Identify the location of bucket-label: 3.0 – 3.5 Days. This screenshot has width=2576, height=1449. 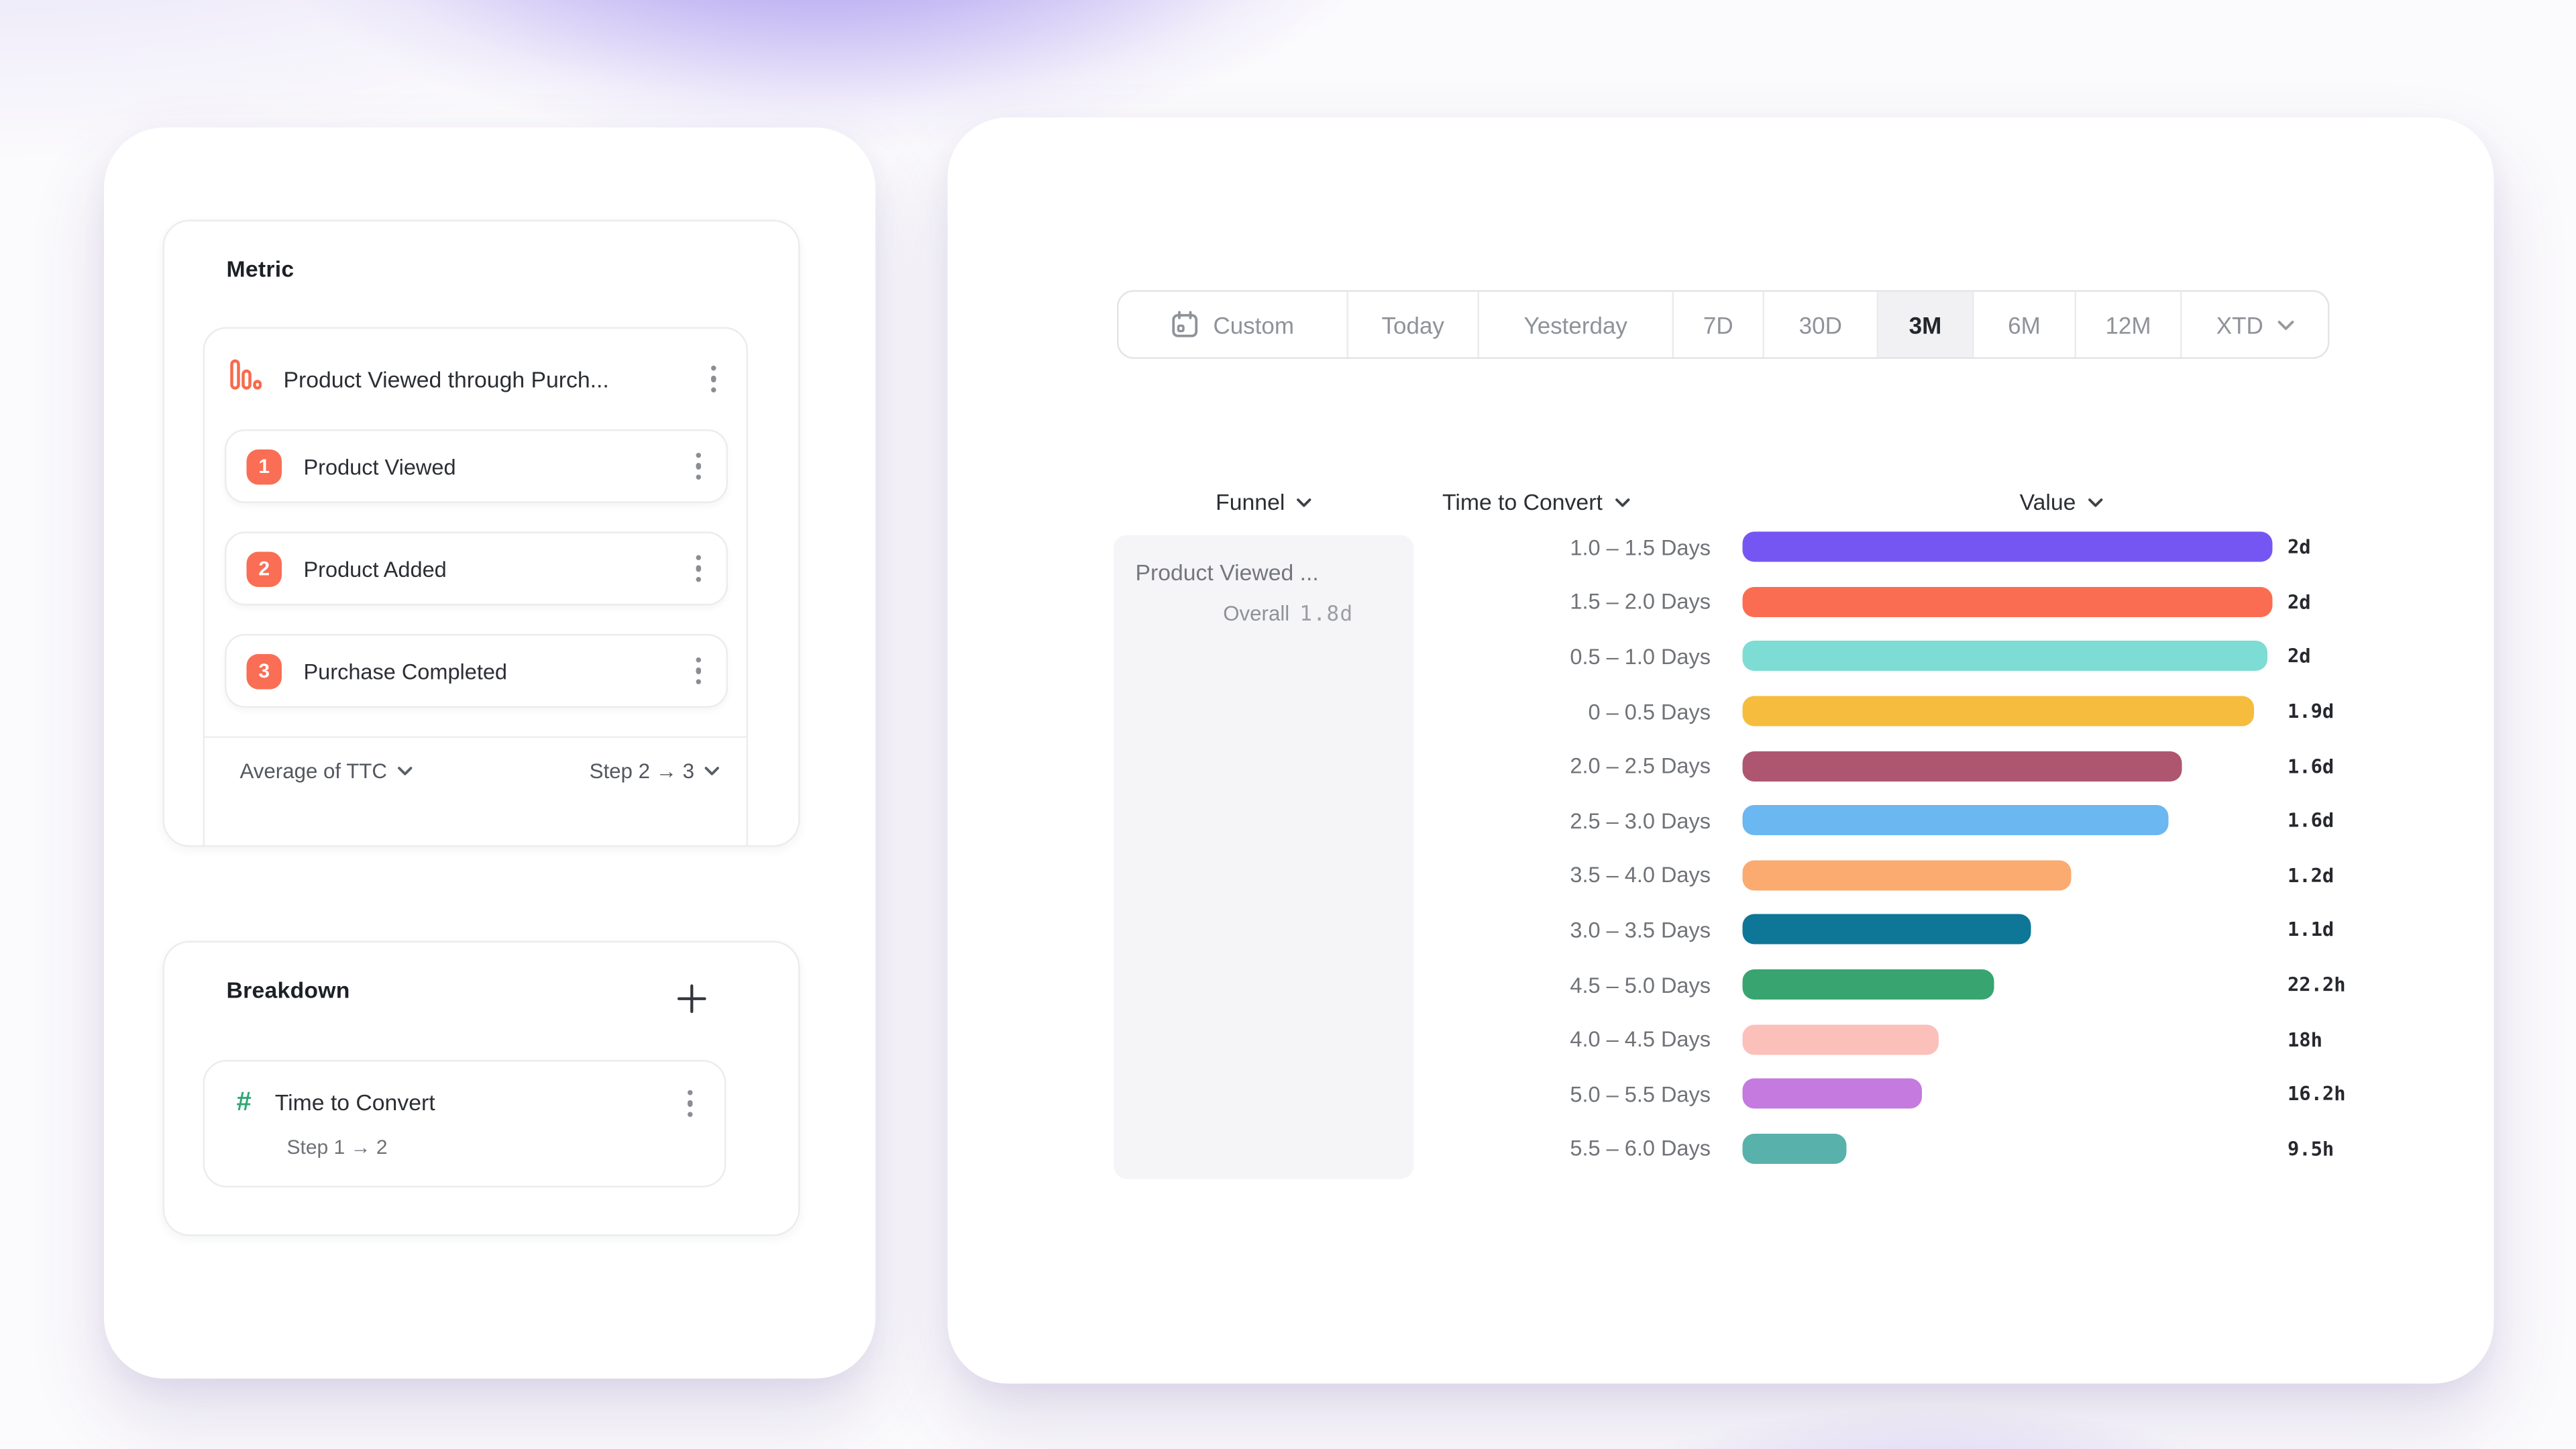
(1640, 930).